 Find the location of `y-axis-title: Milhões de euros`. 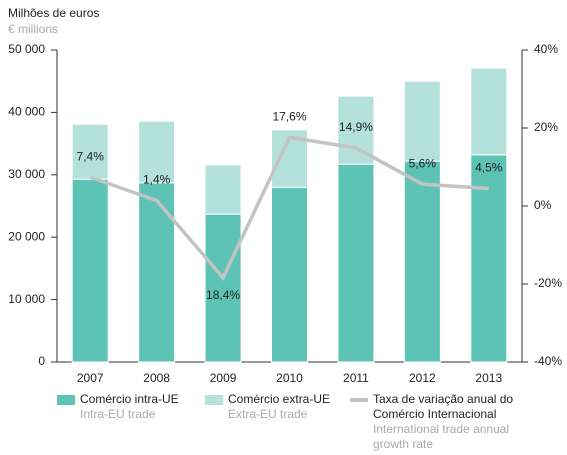

y-axis-title: Milhões de euros is located at coordinates (53, 13).